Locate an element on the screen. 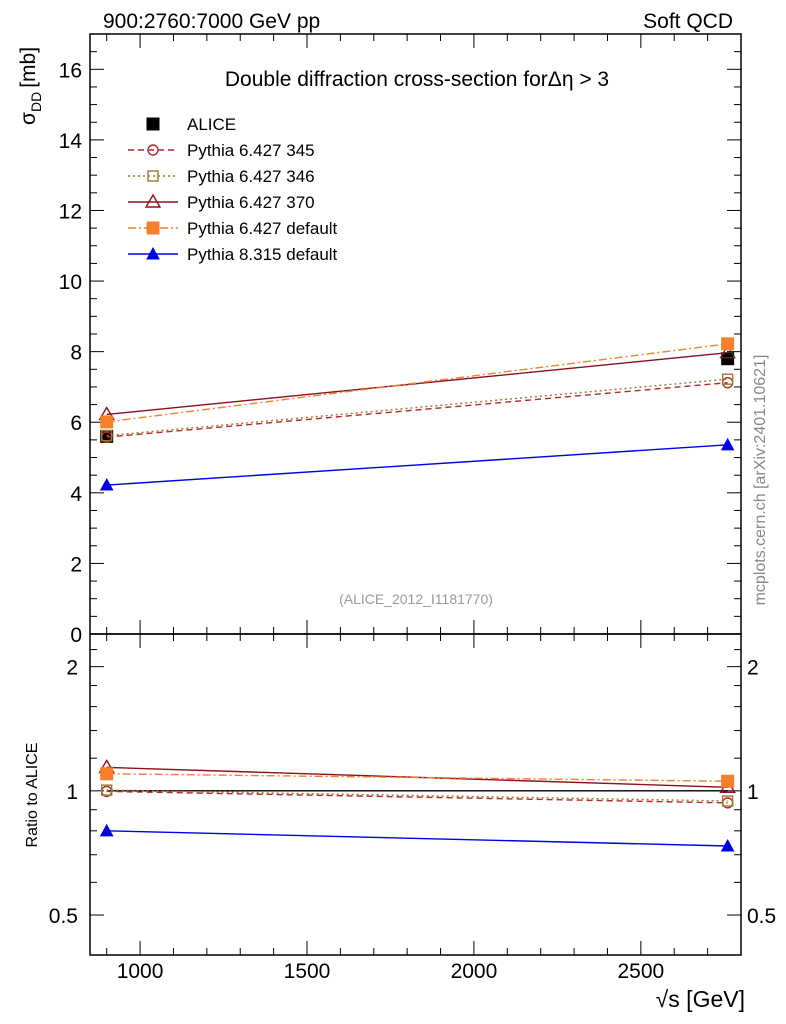 Image resolution: width=786 pixels, height=1024 pixels. main-y-tick-label: 12 is located at coordinates (70, 211).